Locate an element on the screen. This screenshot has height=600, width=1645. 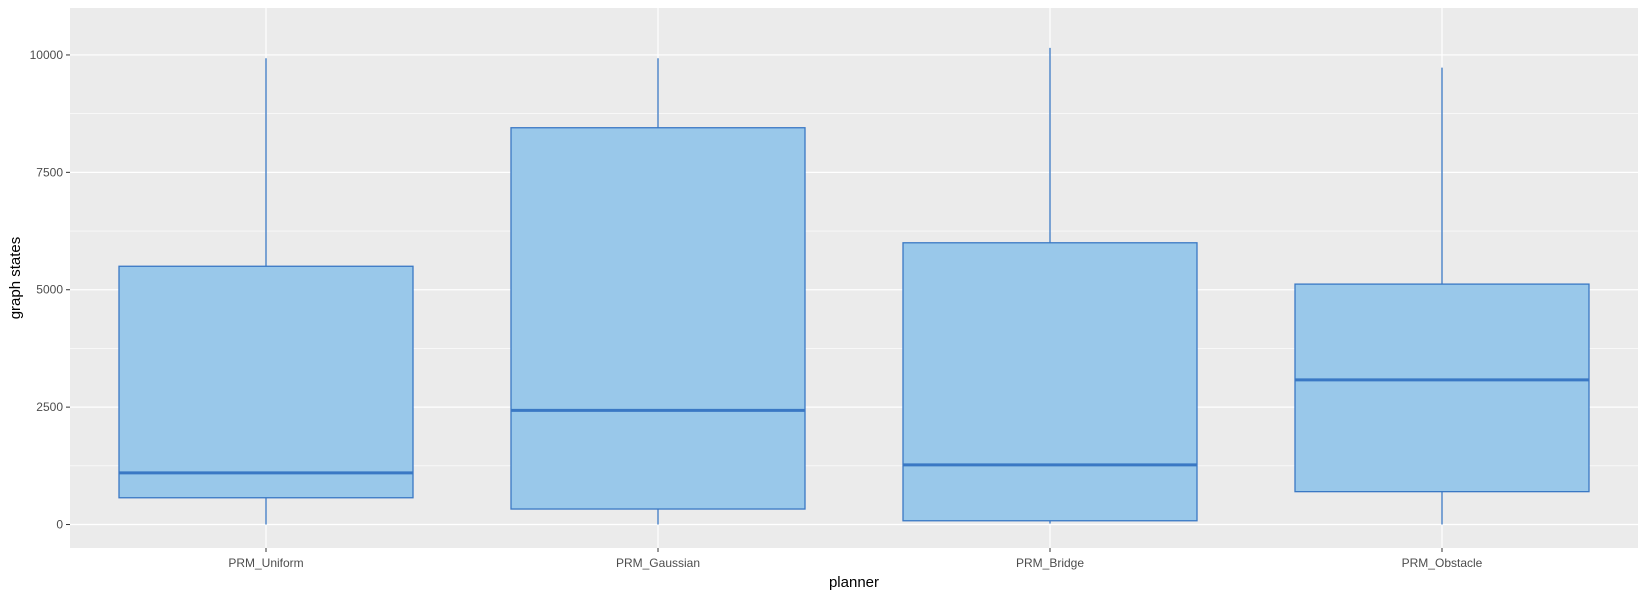
x-tick-label: PRM_Gaussian is located at coordinates (658, 563).